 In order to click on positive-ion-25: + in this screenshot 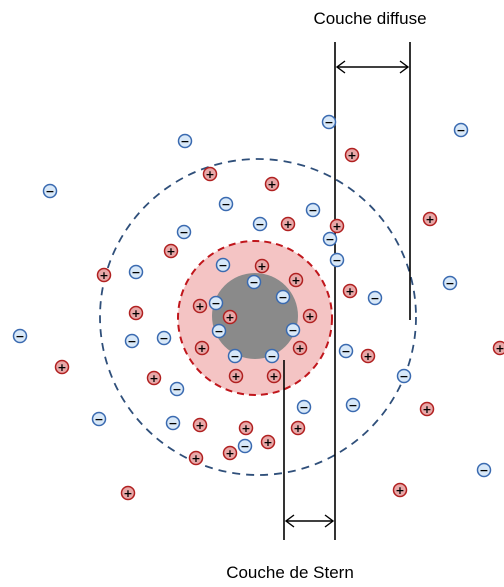, I will do `click(298, 428)`.